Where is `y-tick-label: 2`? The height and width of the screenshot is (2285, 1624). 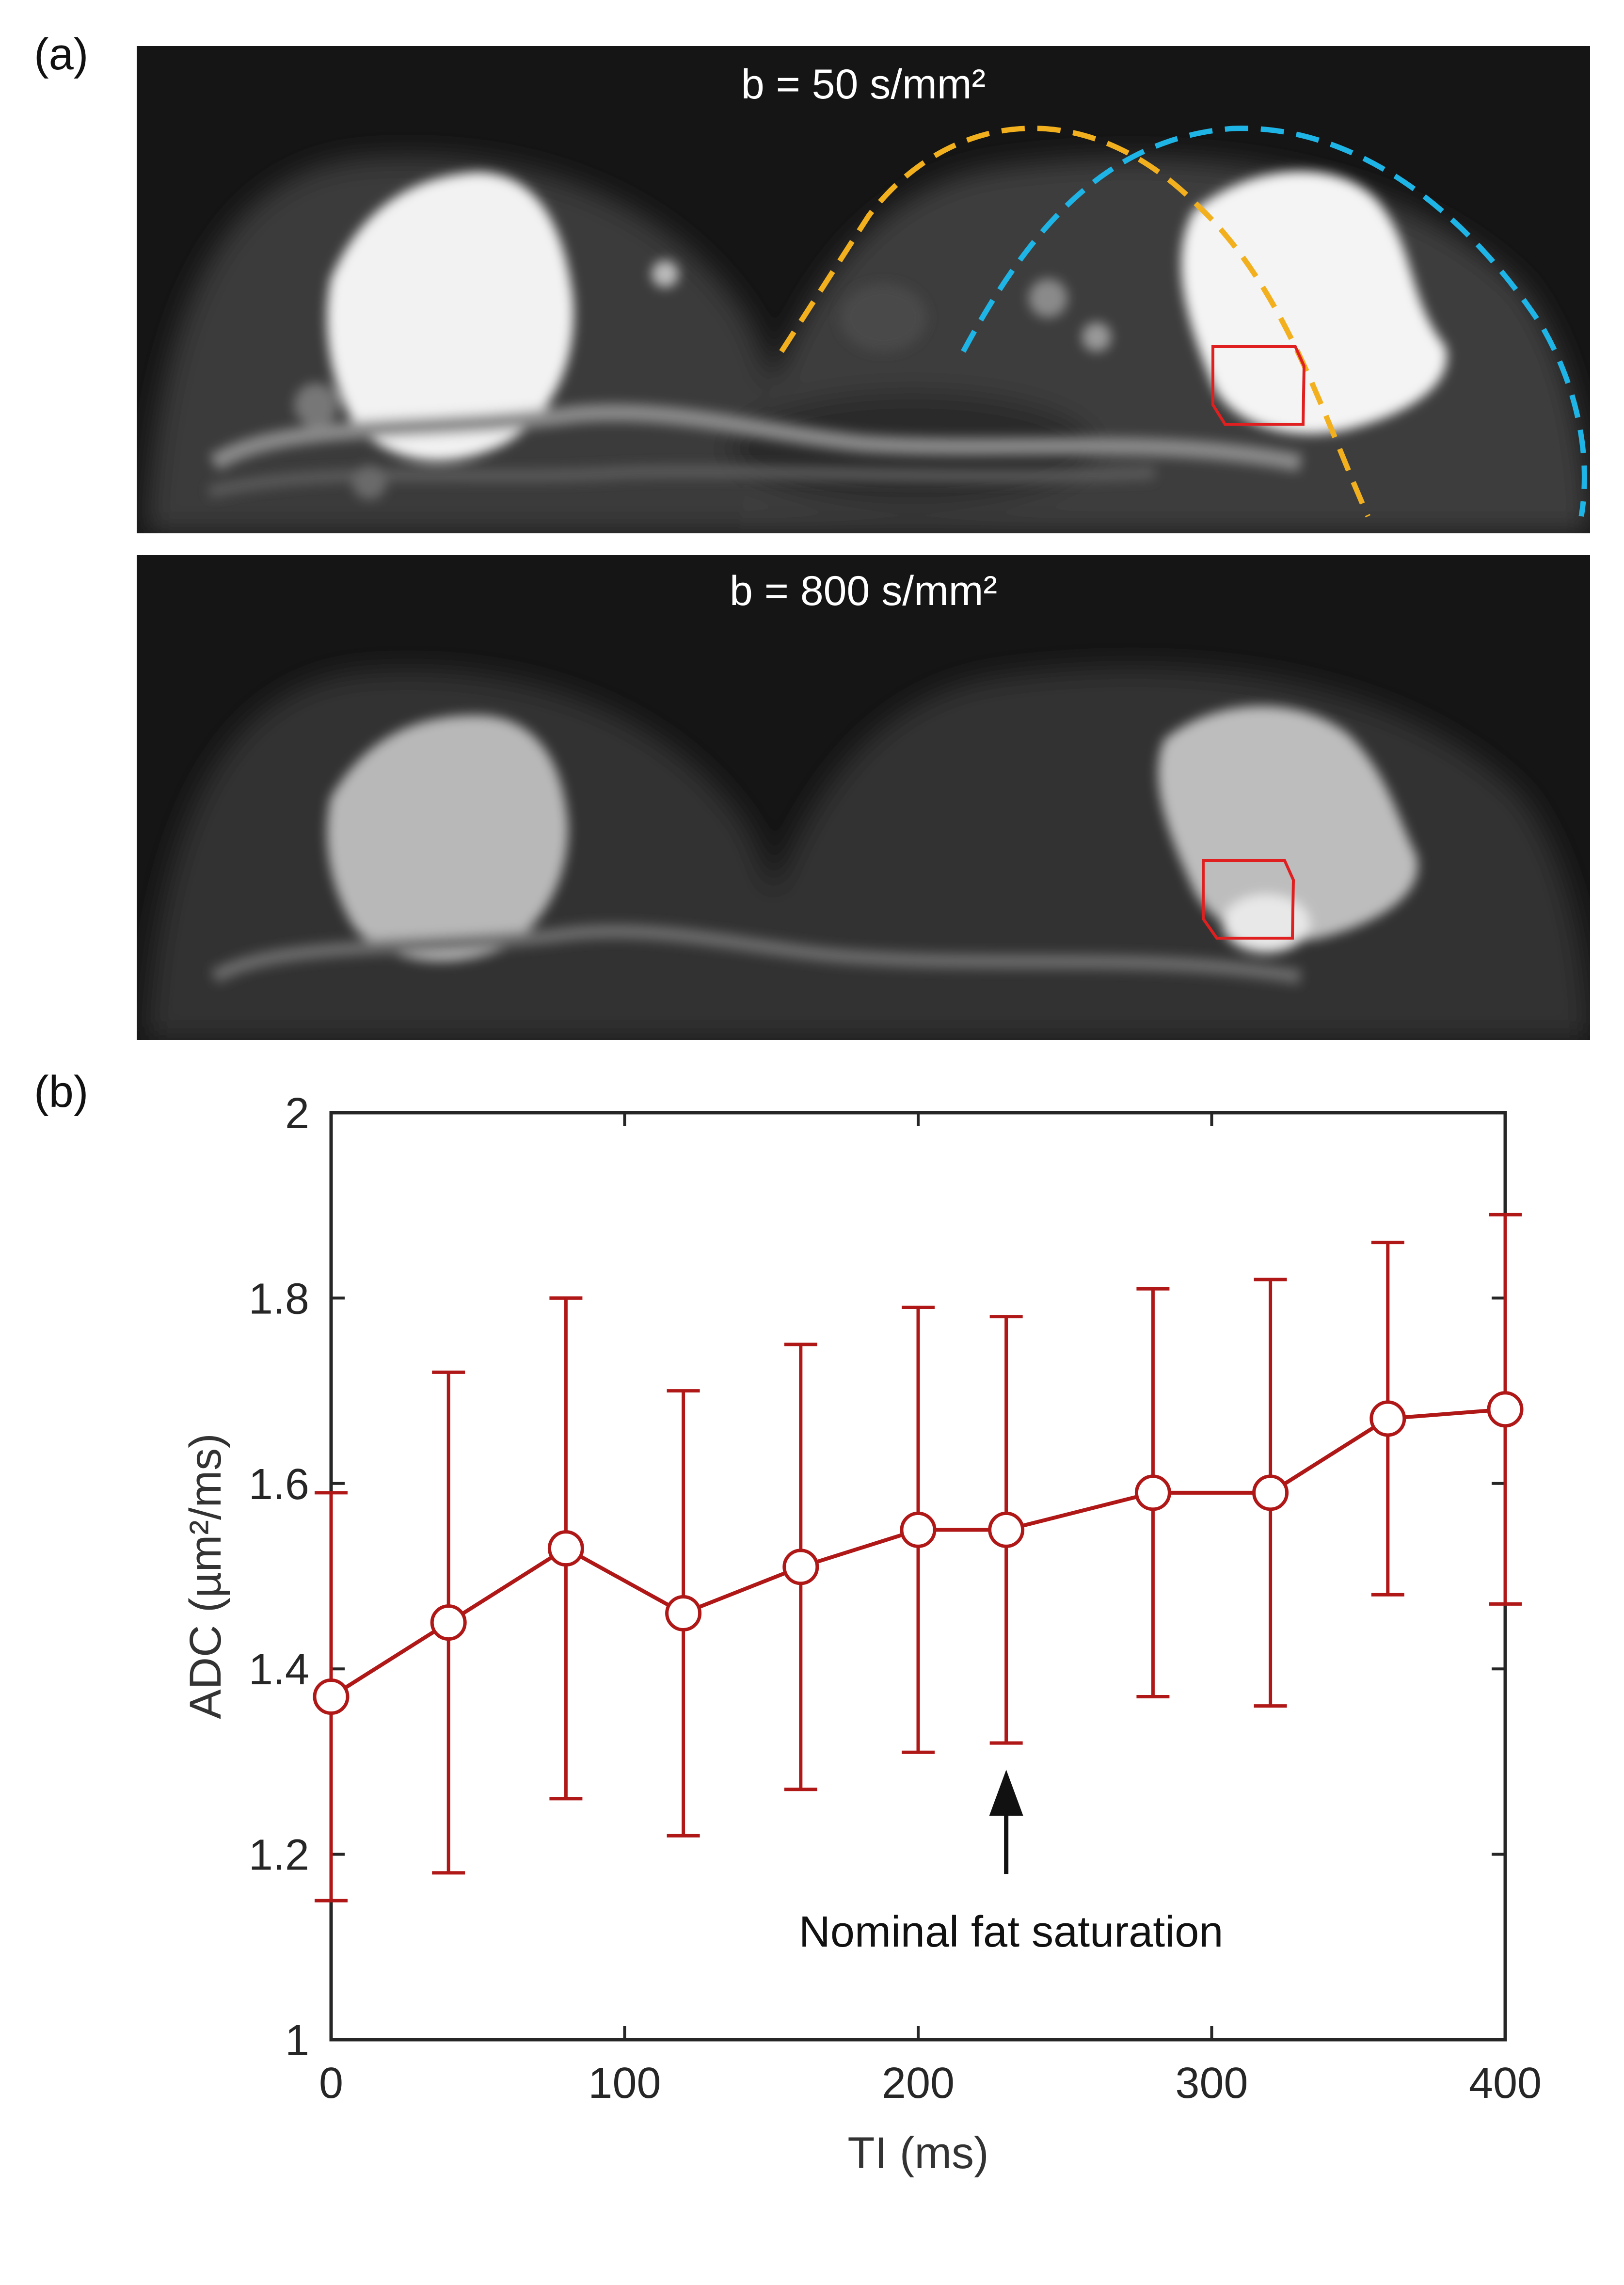 y-tick-label: 2 is located at coordinates (297, 1113).